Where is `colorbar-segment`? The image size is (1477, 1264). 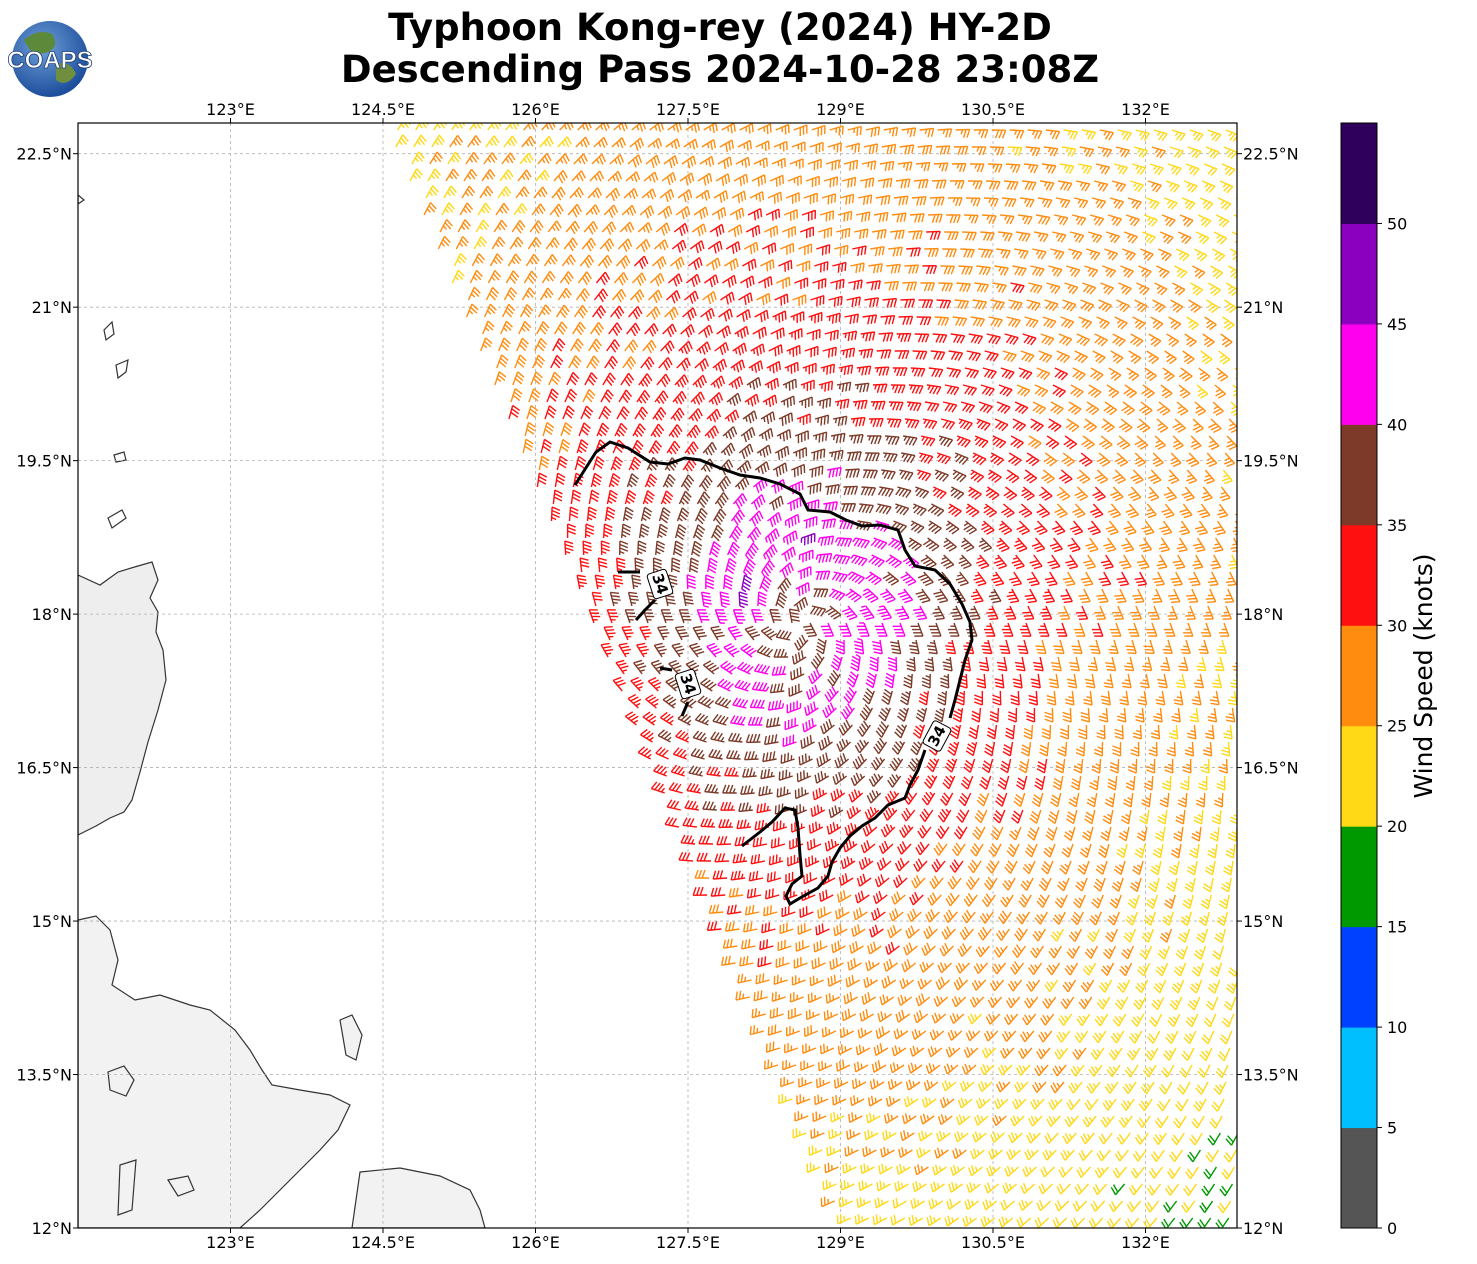 colorbar-segment is located at coordinates (1359, 575).